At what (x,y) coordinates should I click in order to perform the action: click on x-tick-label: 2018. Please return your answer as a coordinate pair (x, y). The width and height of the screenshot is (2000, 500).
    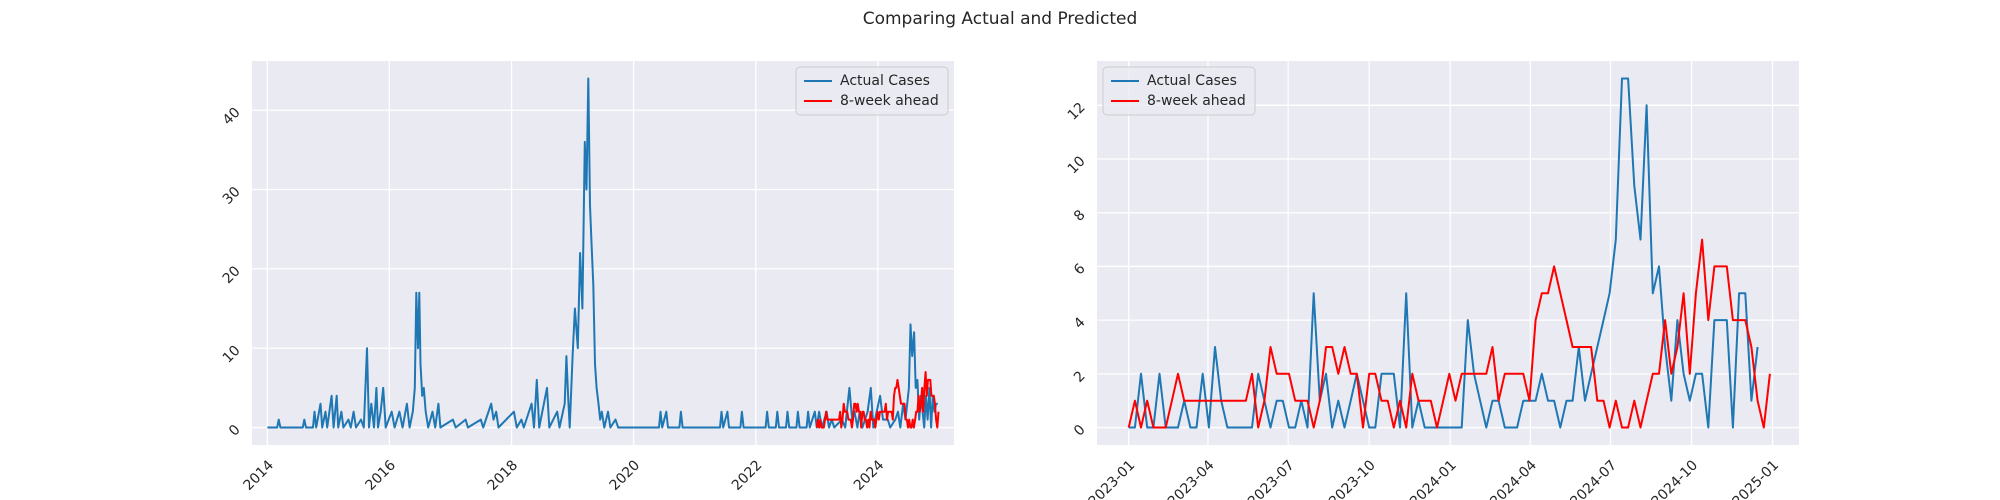
    Looking at the image, I should click on (503, 475).